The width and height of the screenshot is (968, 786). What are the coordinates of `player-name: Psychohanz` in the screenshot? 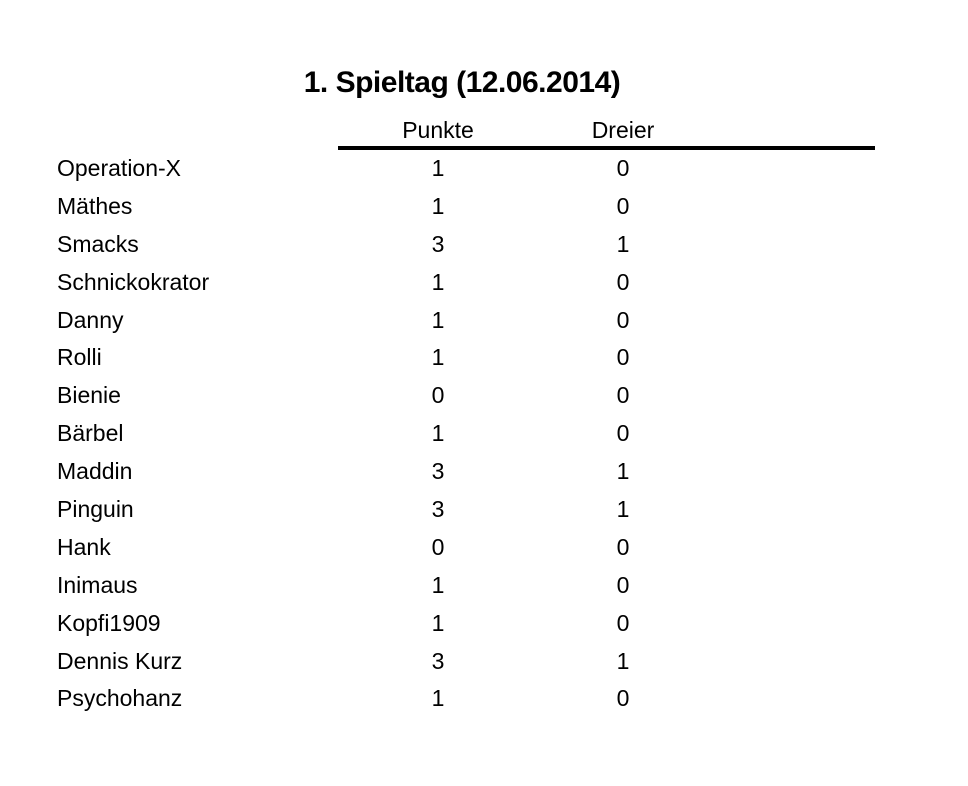 It's located at (120, 698).